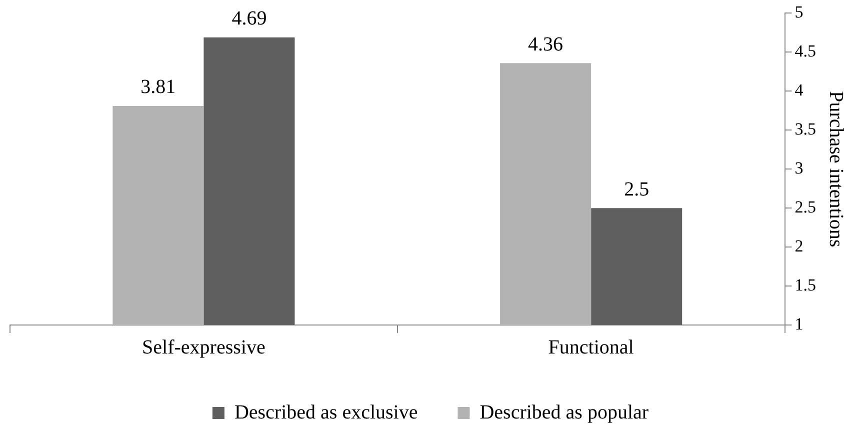  Describe the element at coordinates (249, 19) in the screenshot. I see `data-label: 4.69` at that location.